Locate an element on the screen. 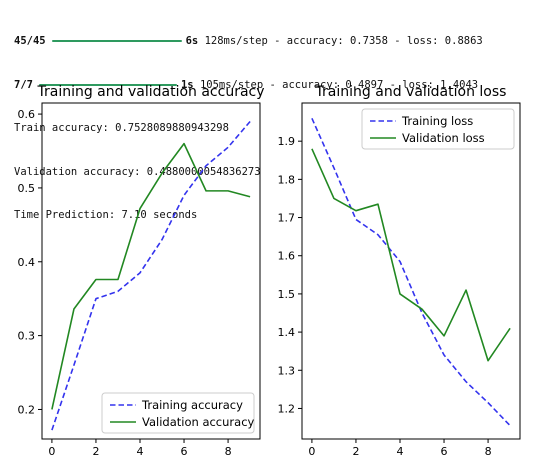 This screenshot has height=472, width=549. y-tick-label: 1.5 is located at coordinates (287, 294).